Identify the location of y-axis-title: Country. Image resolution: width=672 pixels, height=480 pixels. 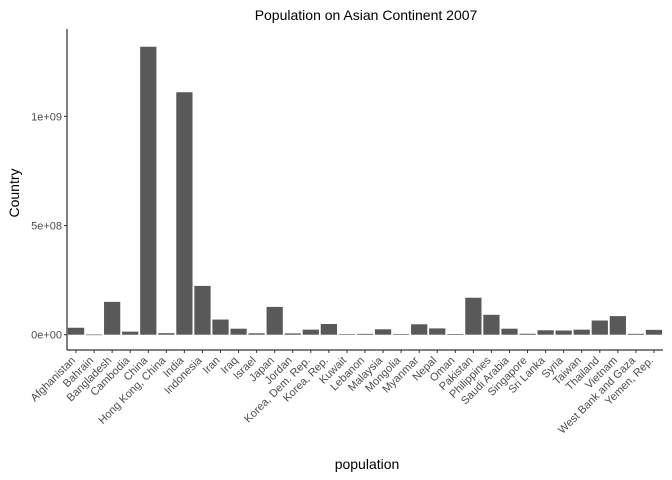
(14, 192).